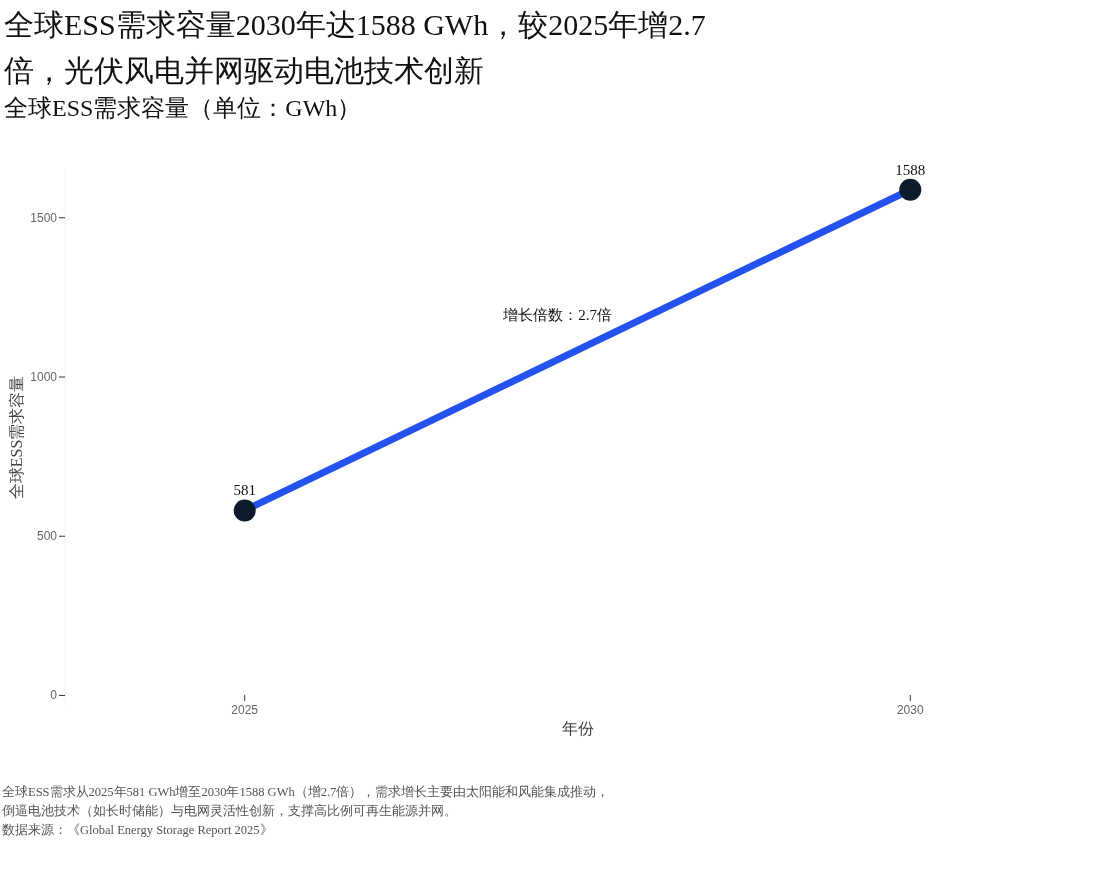 This screenshot has height=878, width=1098. What do you see at coordinates (16, 437) in the screenshot?
I see `y-axis-title: 全球ESS需求容量` at bounding box center [16, 437].